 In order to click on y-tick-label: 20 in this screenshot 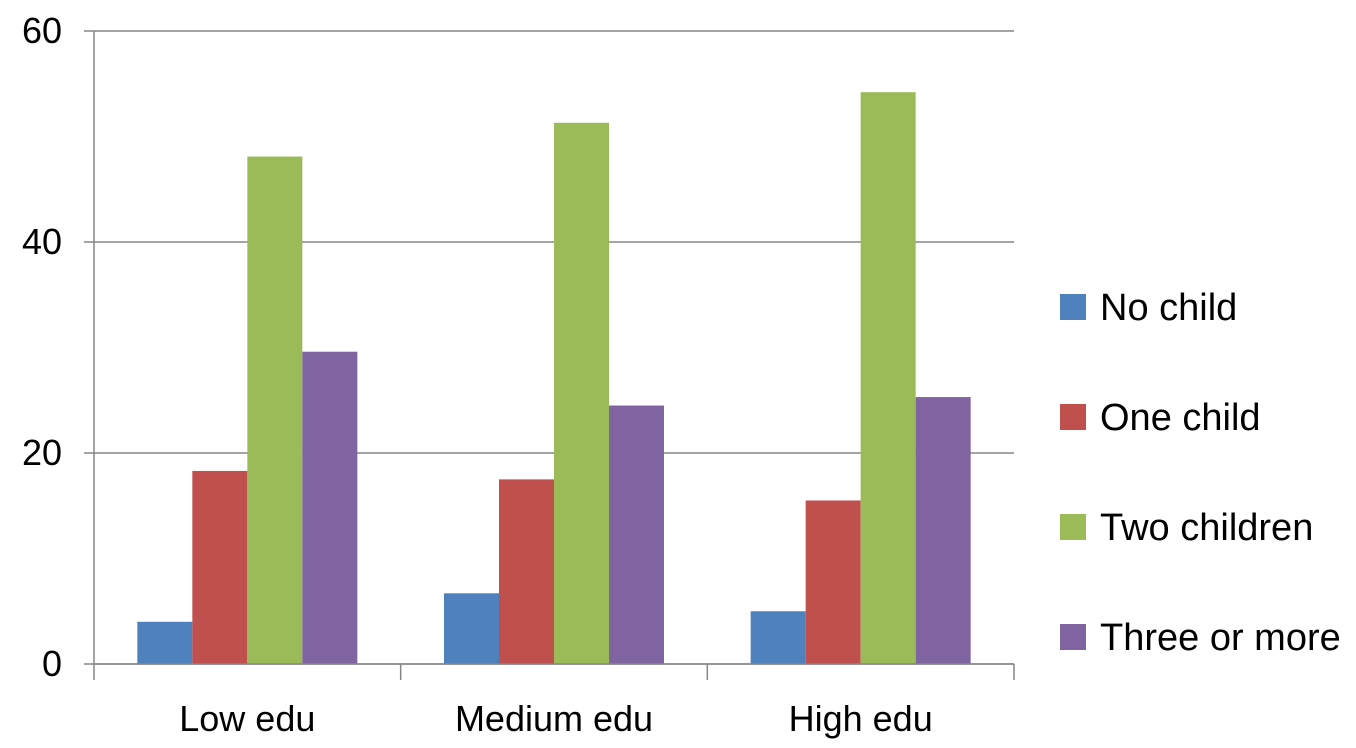, I will do `click(42, 452)`.